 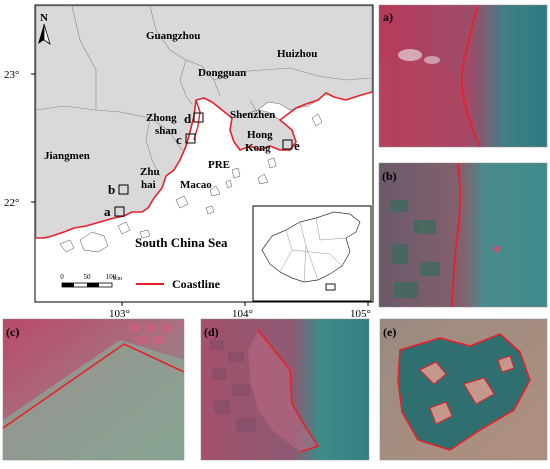 What do you see at coordinates (389, 332) in the screenshot?
I see `panel-e-label: (e)` at bounding box center [389, 332].